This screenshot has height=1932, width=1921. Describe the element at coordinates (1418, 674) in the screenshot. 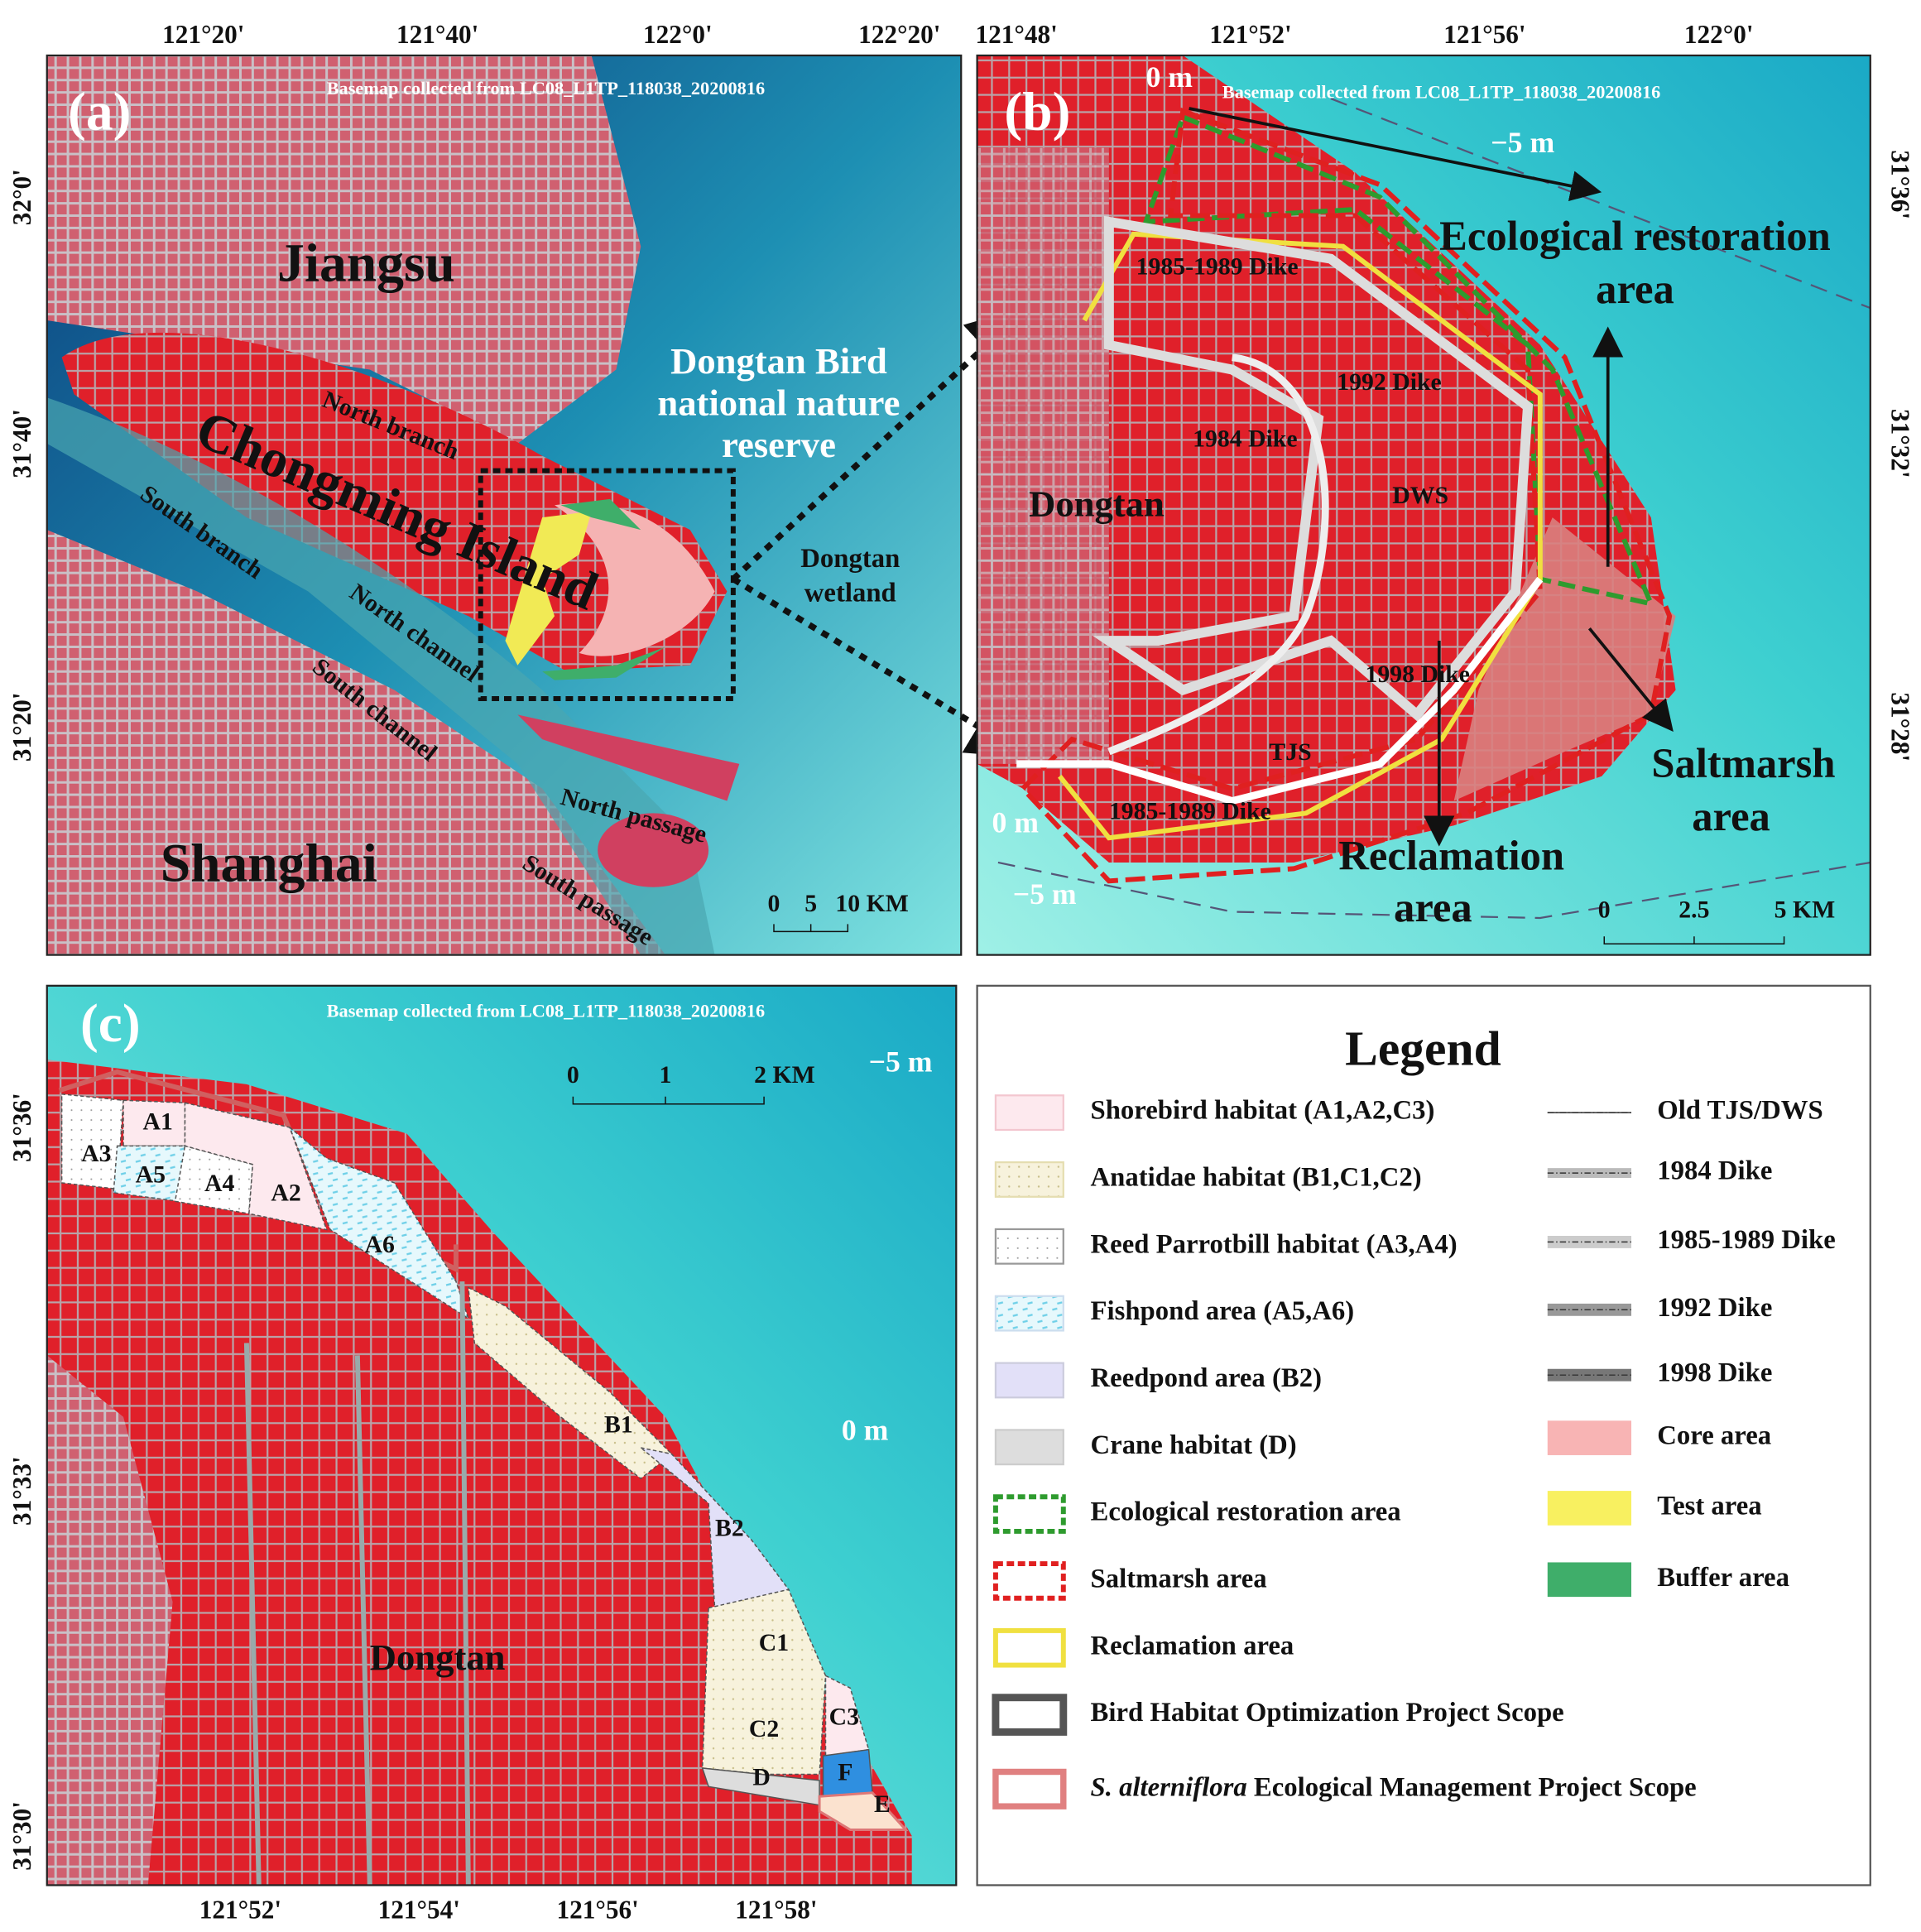

I see `dike-label: 1998 Dike` at that location.